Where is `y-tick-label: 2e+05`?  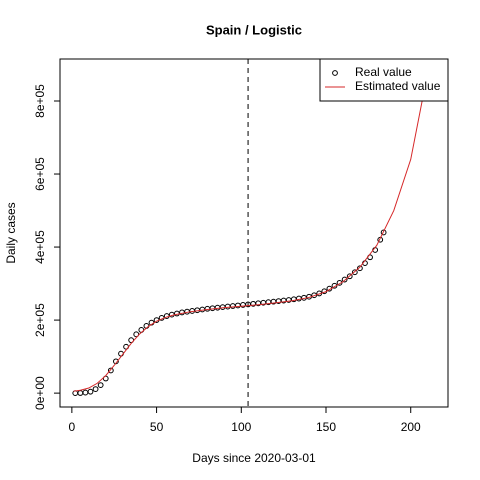
y-tick-label: 2e+05 is located at coordinates (40, 320).